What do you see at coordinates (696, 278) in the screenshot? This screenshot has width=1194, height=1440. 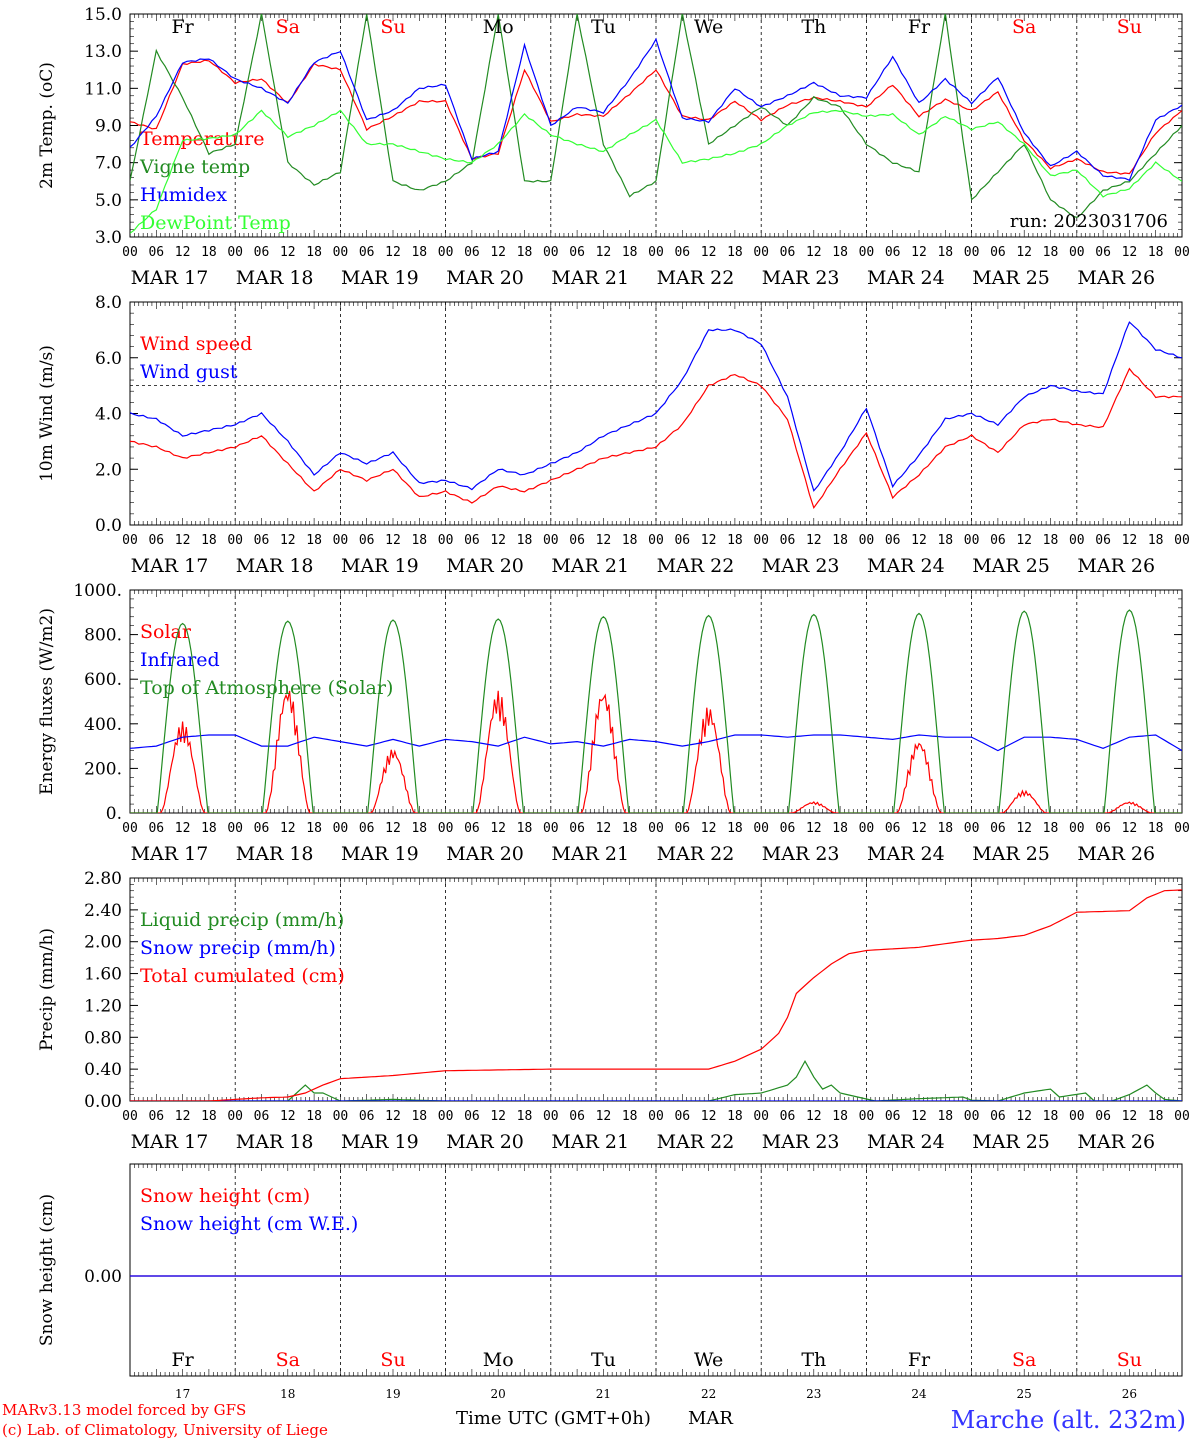 I see `day-label: MAR 22` at bounding box center [696, 278].